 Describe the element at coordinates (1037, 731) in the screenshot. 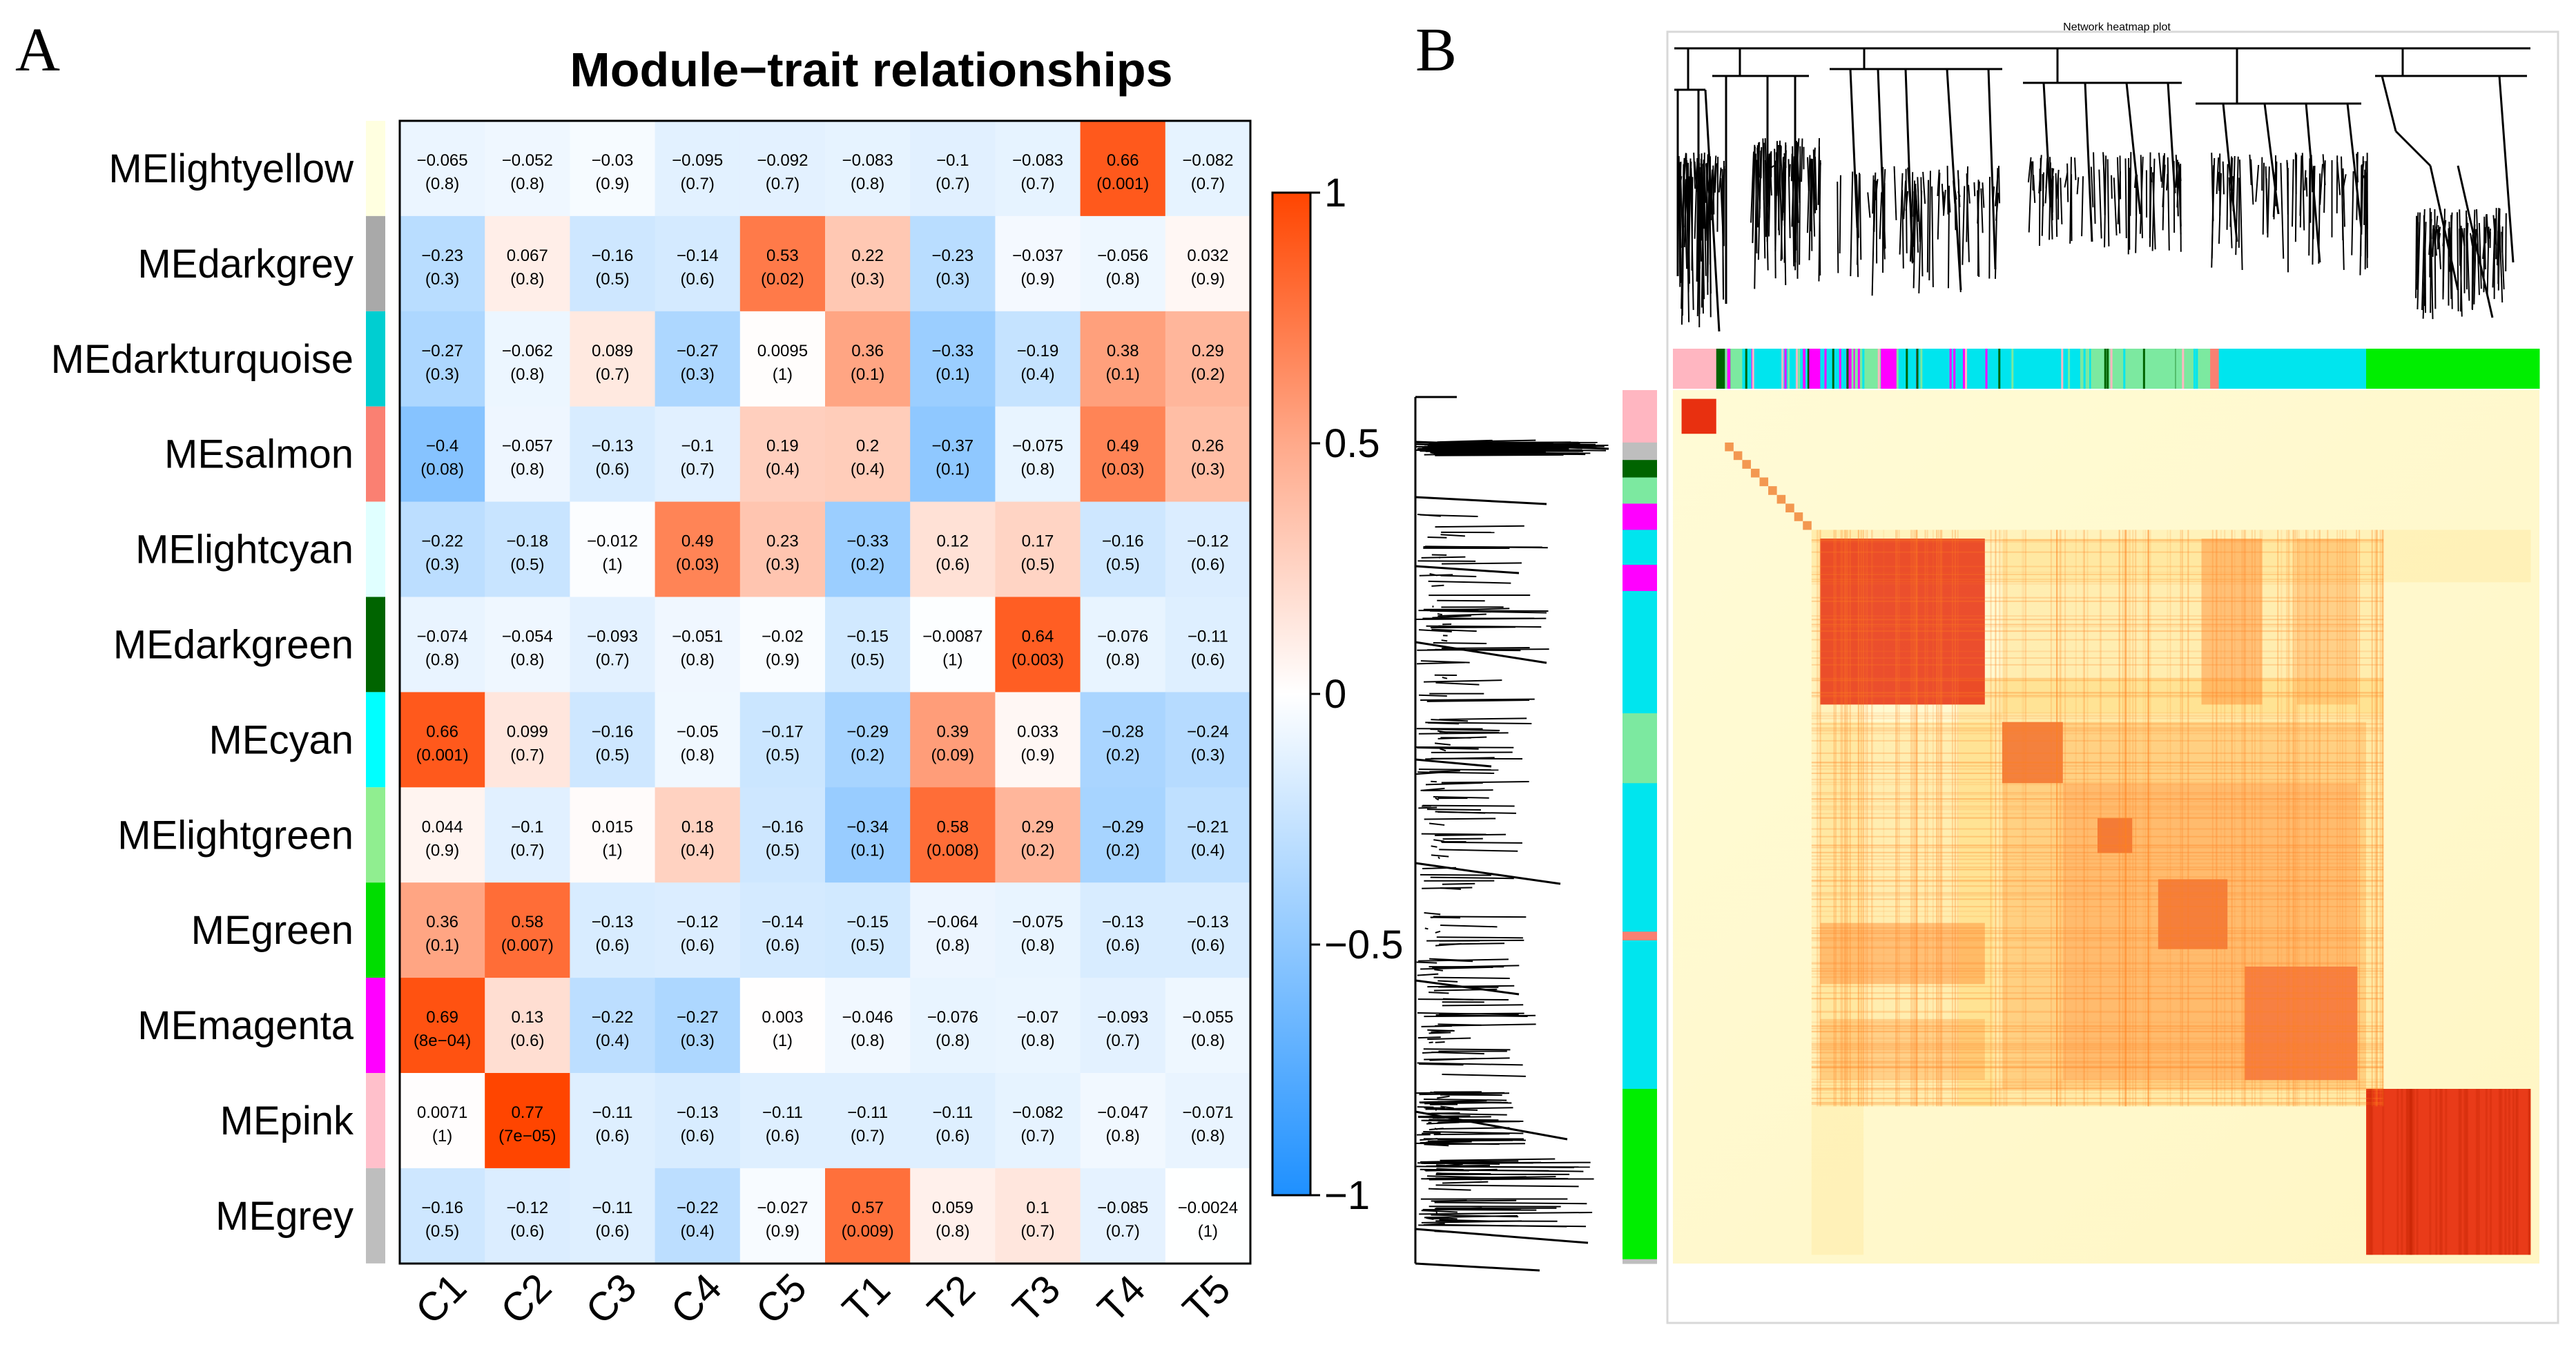

I see `cell-correlation: 0.033` at that location.